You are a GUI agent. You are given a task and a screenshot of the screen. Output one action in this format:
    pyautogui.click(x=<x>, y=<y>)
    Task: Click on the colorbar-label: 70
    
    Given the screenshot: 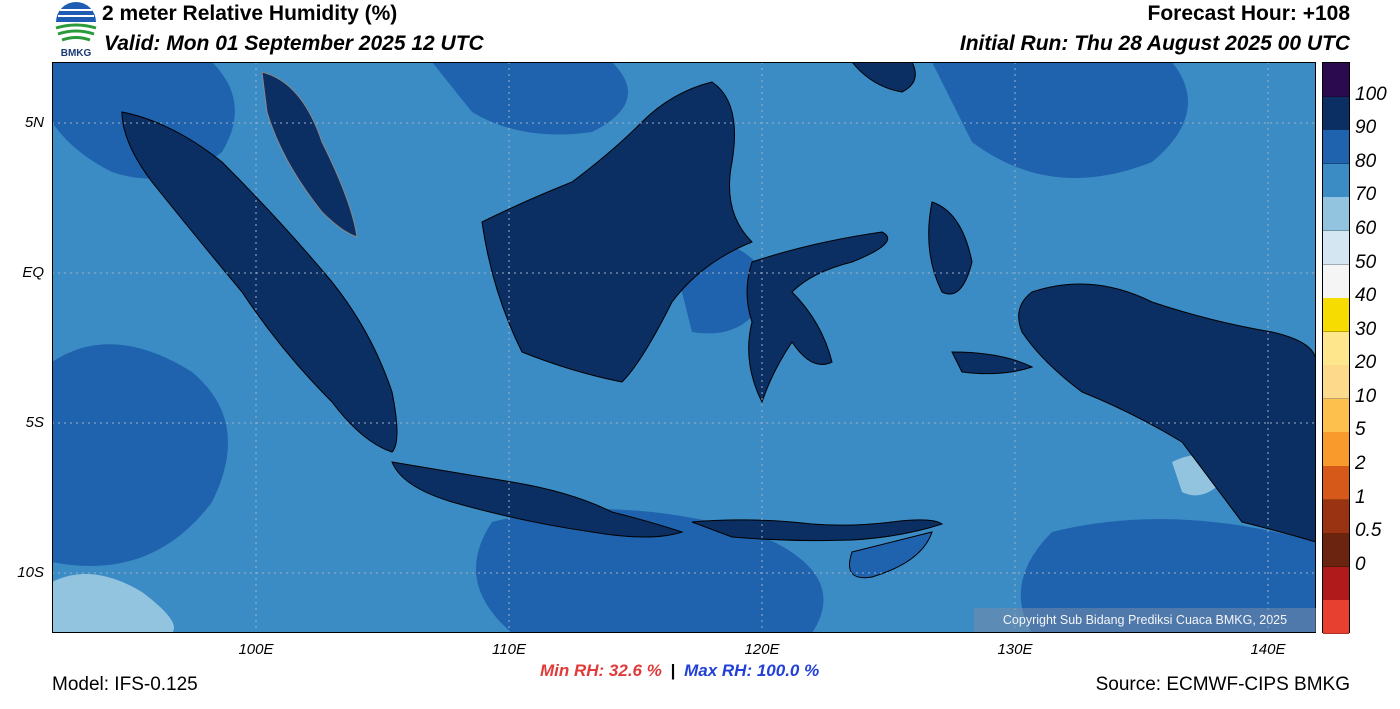 What is the action you would take?
    pyautogui.click(x=1366, y=195)
    